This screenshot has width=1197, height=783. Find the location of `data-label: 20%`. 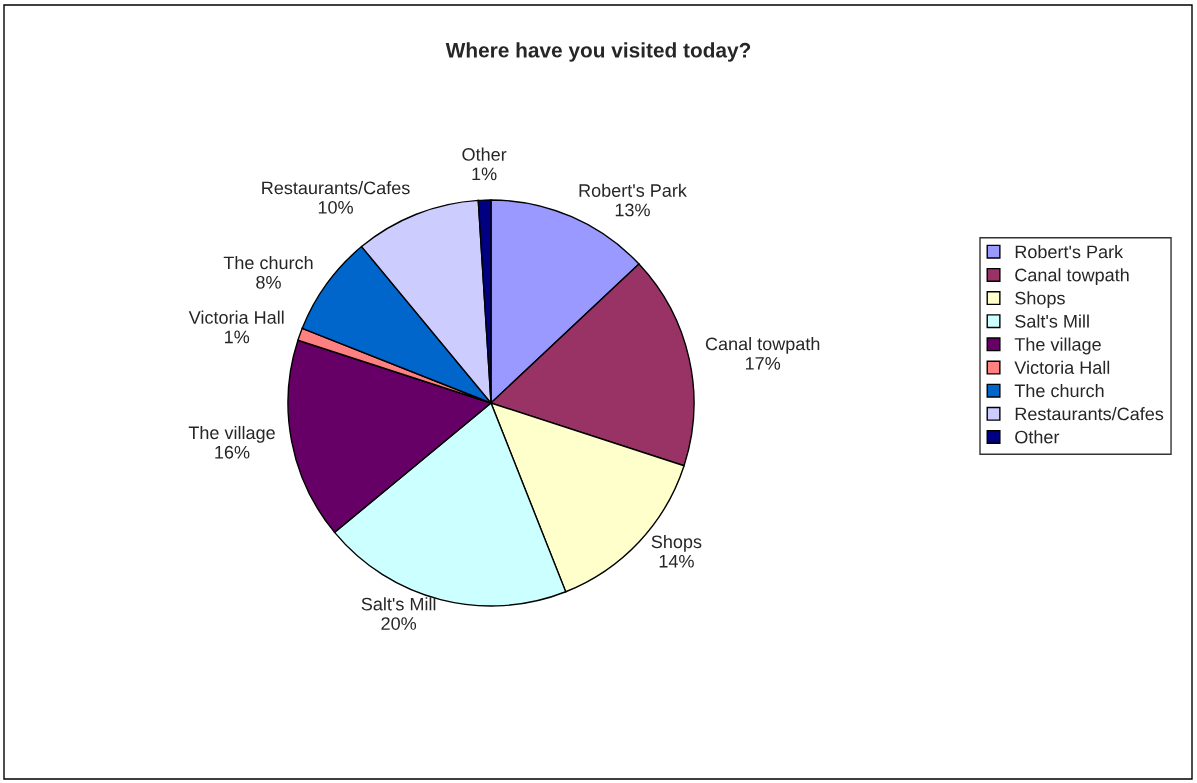

data-label: 20% is located at coordinates (399, 623).